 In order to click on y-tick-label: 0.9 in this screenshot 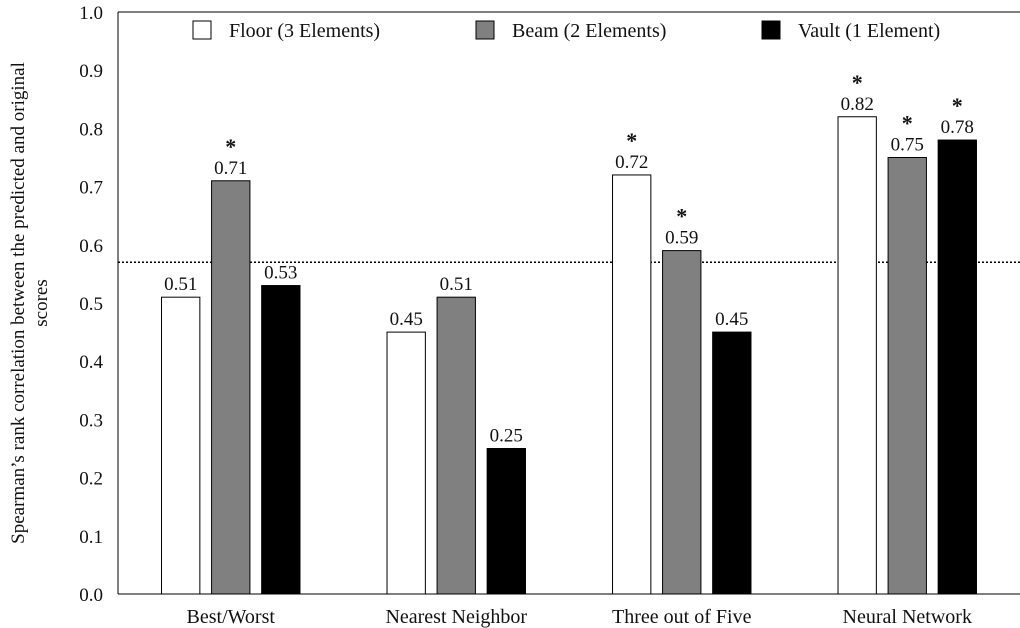, I will do `click(91, 71)`.